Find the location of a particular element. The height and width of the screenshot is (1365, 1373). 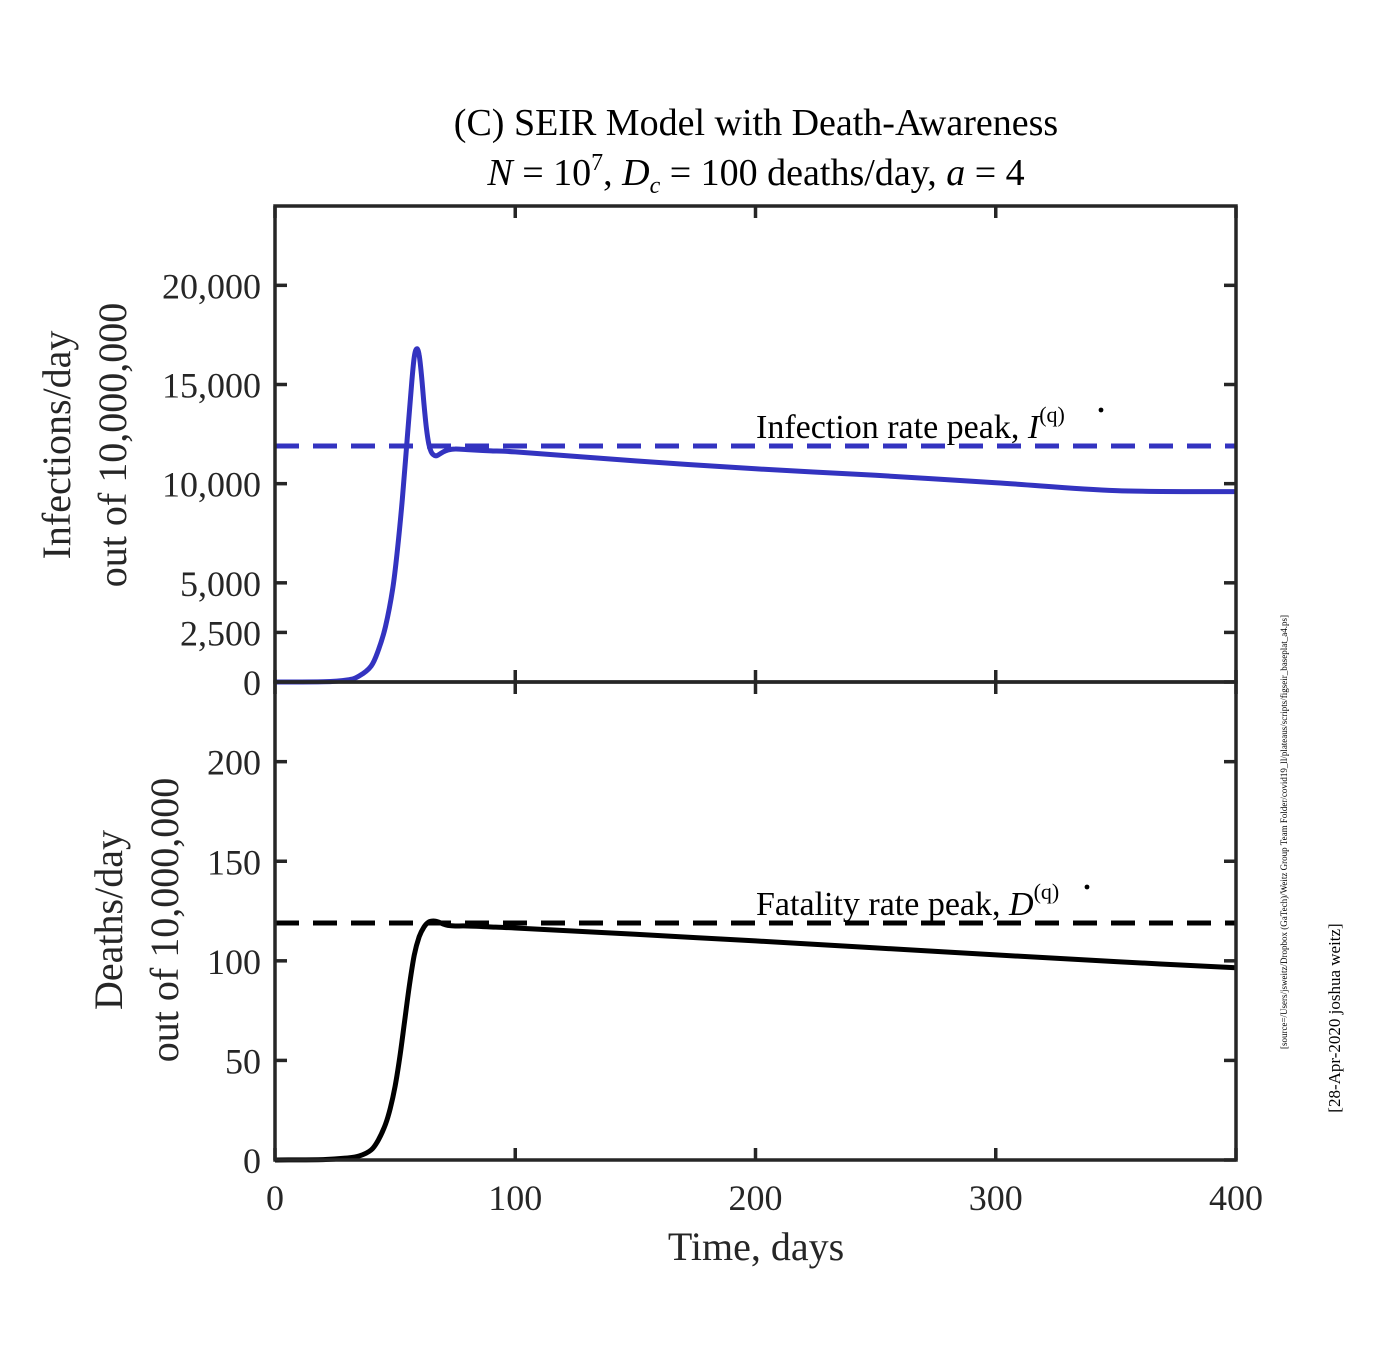

x-axis-label: Time, days is located at coordinates (756, 1246).